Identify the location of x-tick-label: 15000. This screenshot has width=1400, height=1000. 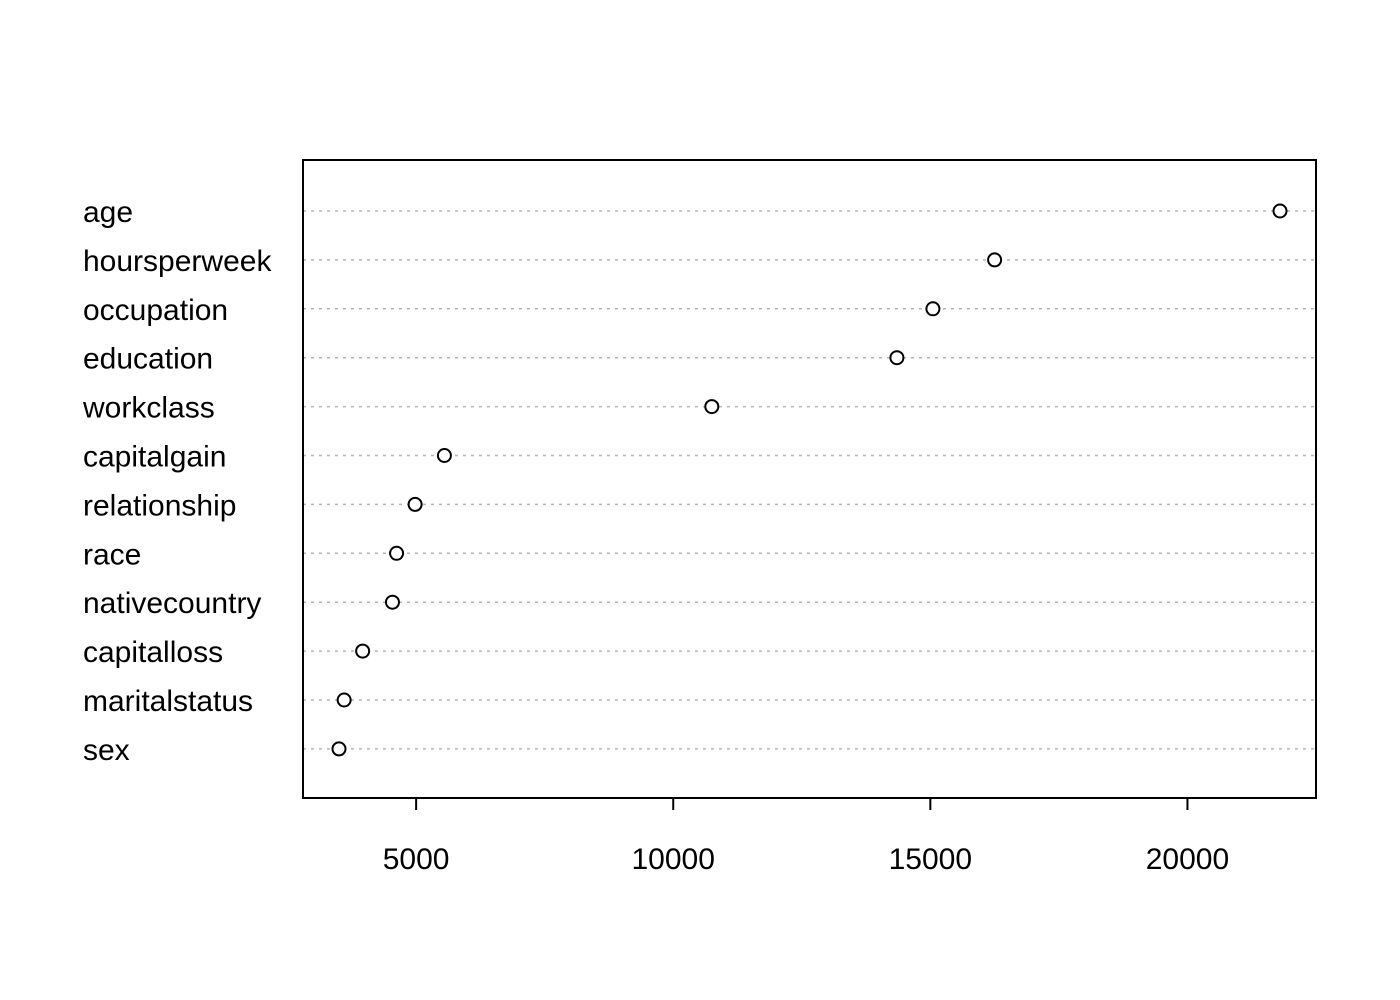
(930, 859).